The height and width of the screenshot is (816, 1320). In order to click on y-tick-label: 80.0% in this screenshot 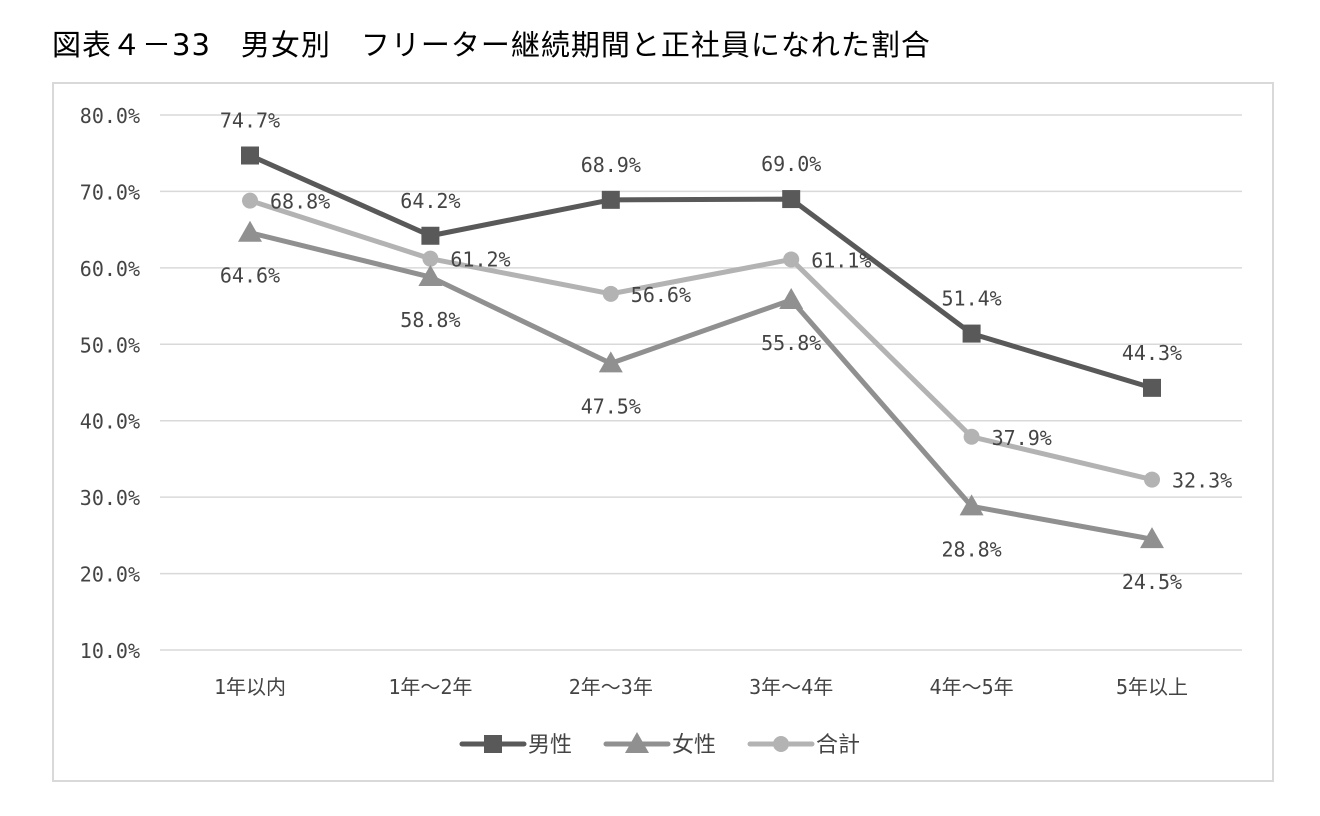, I will do `click(110, 116)`.